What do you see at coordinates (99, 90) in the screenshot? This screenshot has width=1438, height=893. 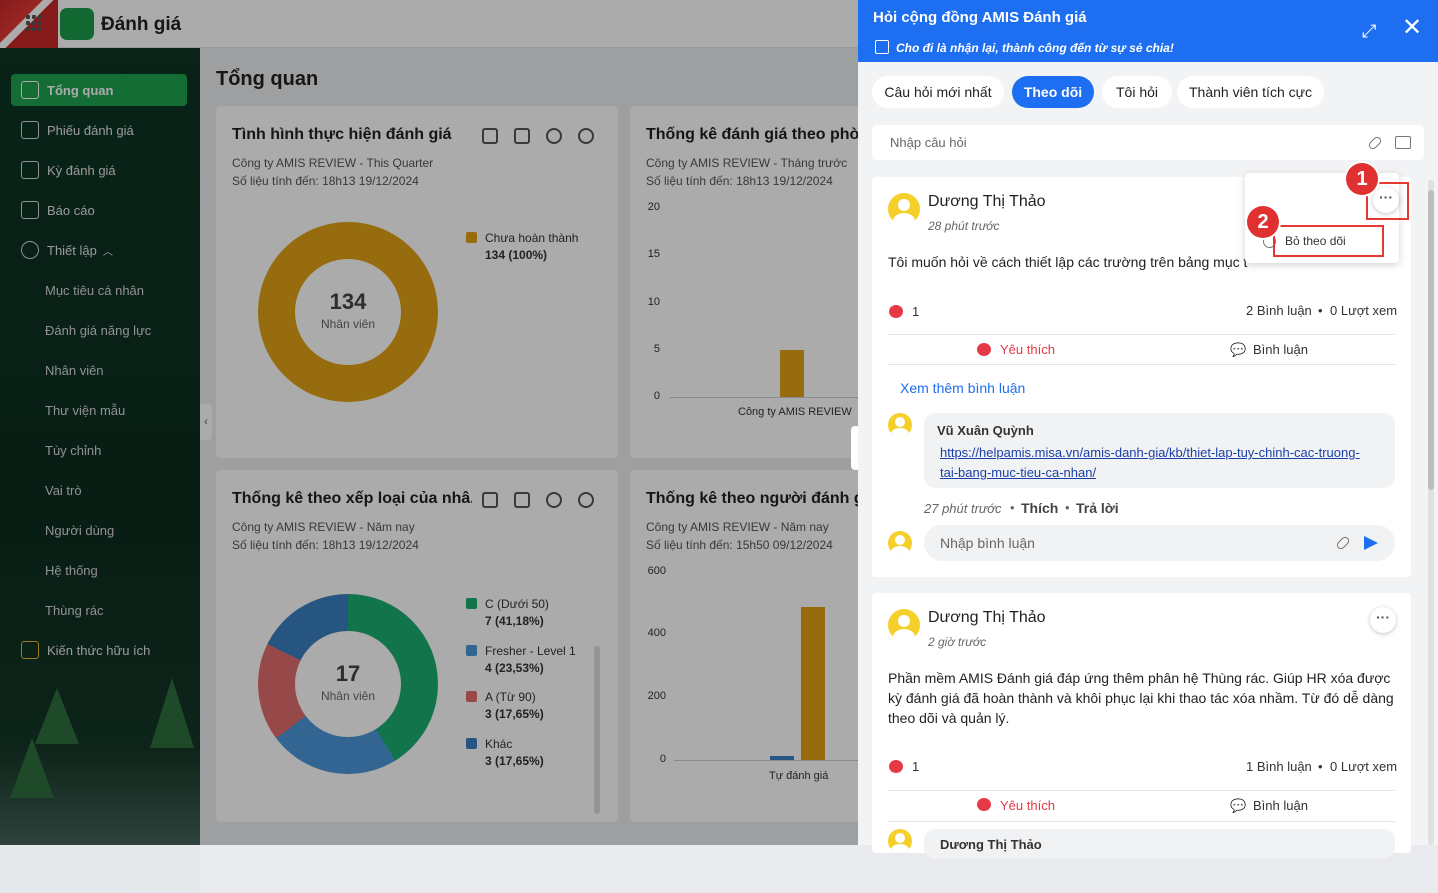 I see `sidebar-item-overview: Tổng quan` at bounding box center [99, 90].